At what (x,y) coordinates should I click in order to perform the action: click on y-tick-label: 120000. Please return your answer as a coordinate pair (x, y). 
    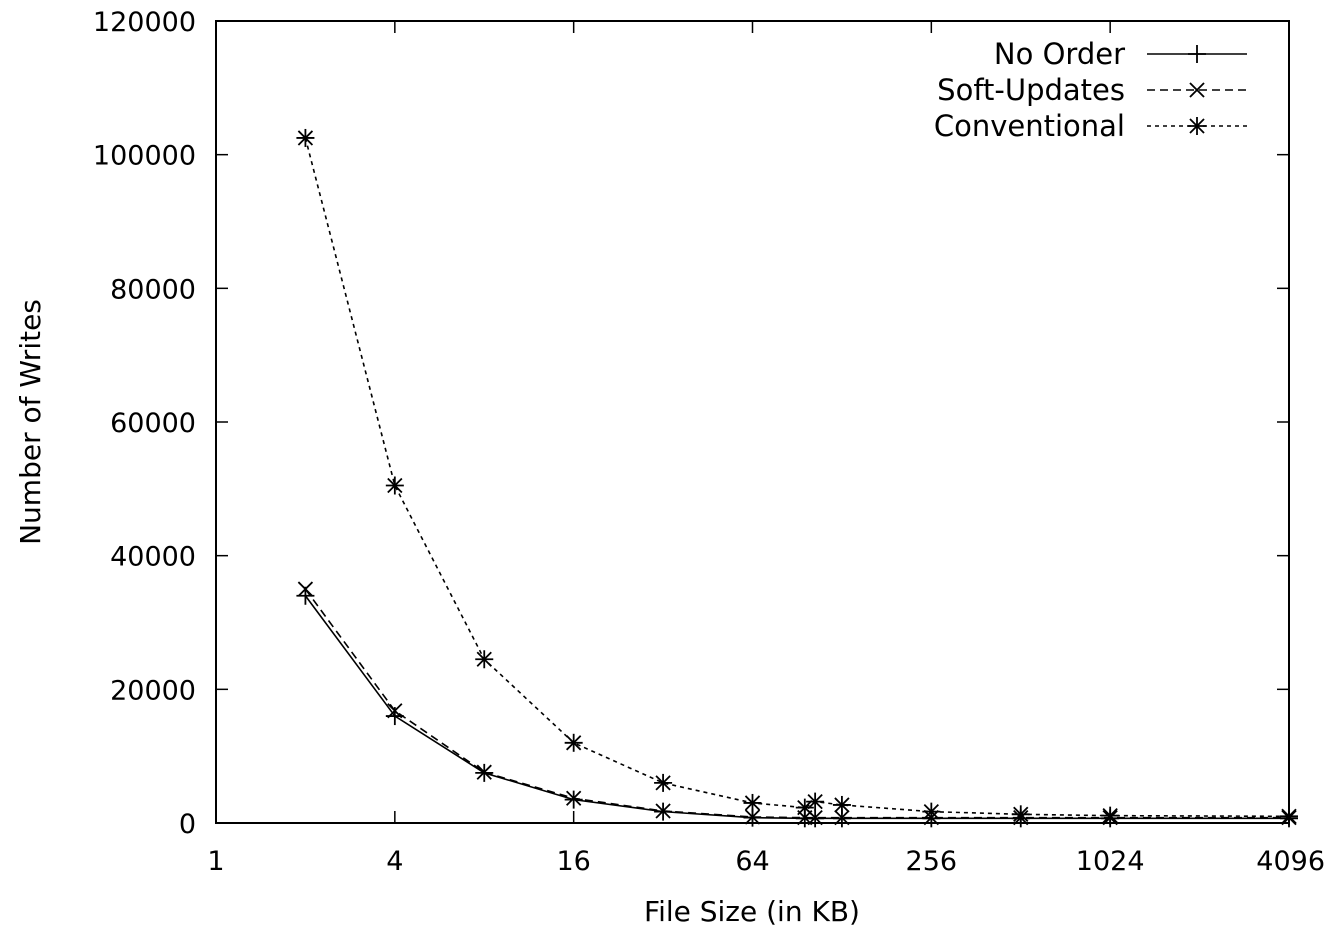
    Looking at the image, I should click on (144, 22).